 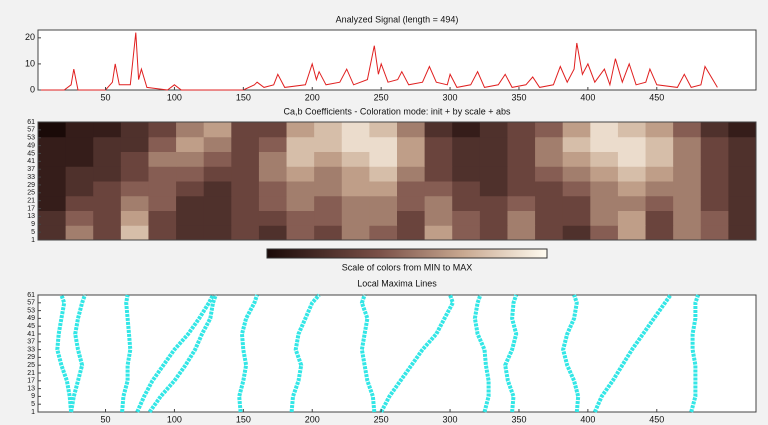 I want to click on y-tick-label: 13, so click(x=31, y=388).